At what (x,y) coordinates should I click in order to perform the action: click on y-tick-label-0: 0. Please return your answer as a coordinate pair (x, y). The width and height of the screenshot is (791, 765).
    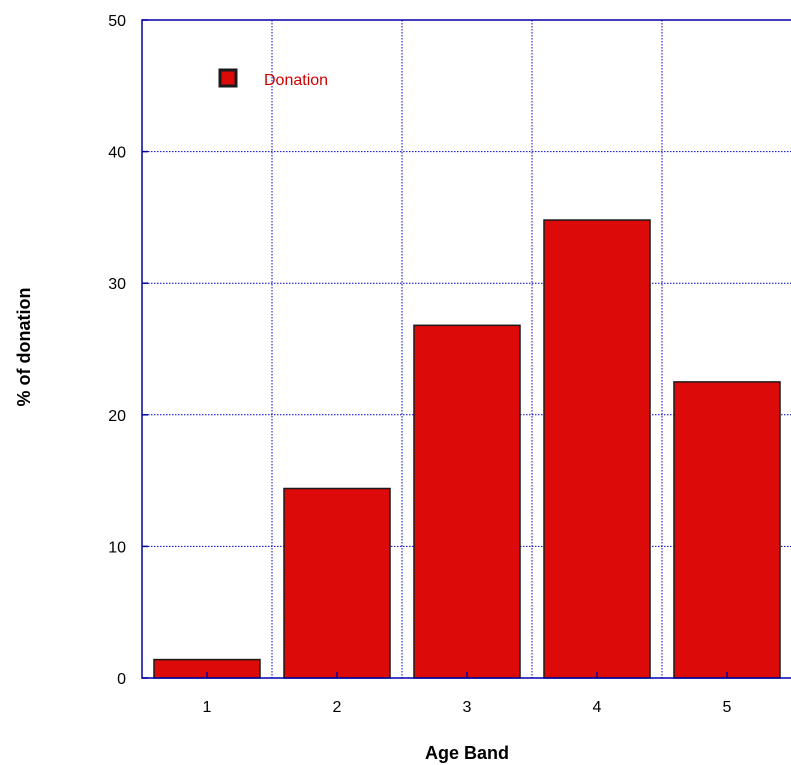
    Looking at the image, I should click on (121, 679).